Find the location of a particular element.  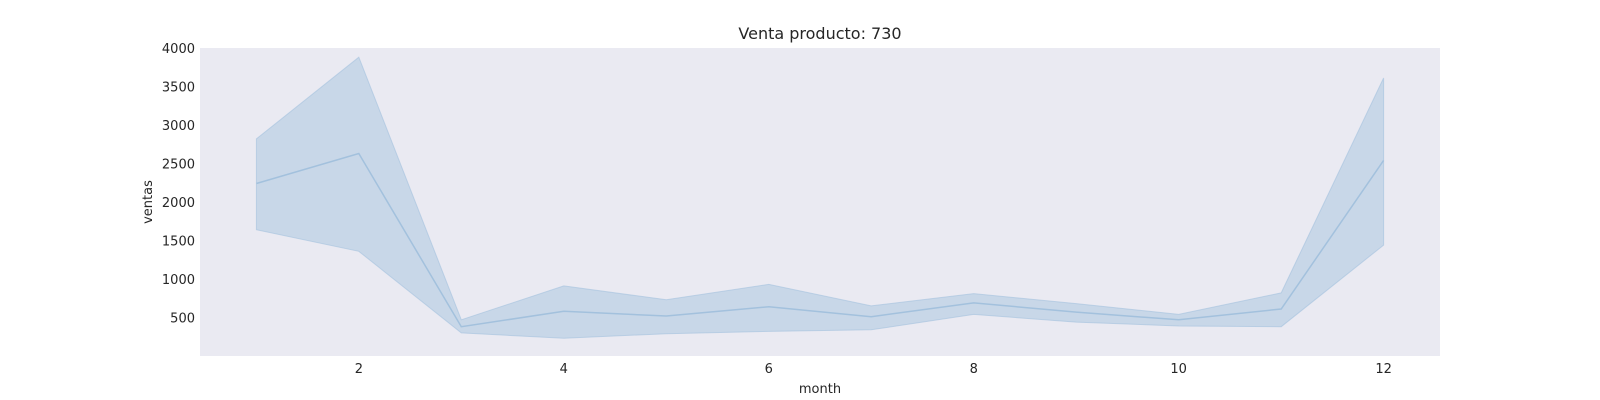

y-tick-label: 3000 is located at coordinates (178, 126).